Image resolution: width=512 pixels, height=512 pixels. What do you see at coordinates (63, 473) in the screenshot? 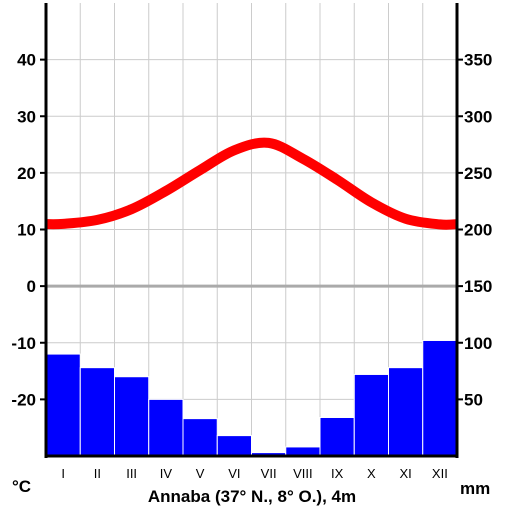
I see `month-label-I: I` at bounding box center [63, 473].